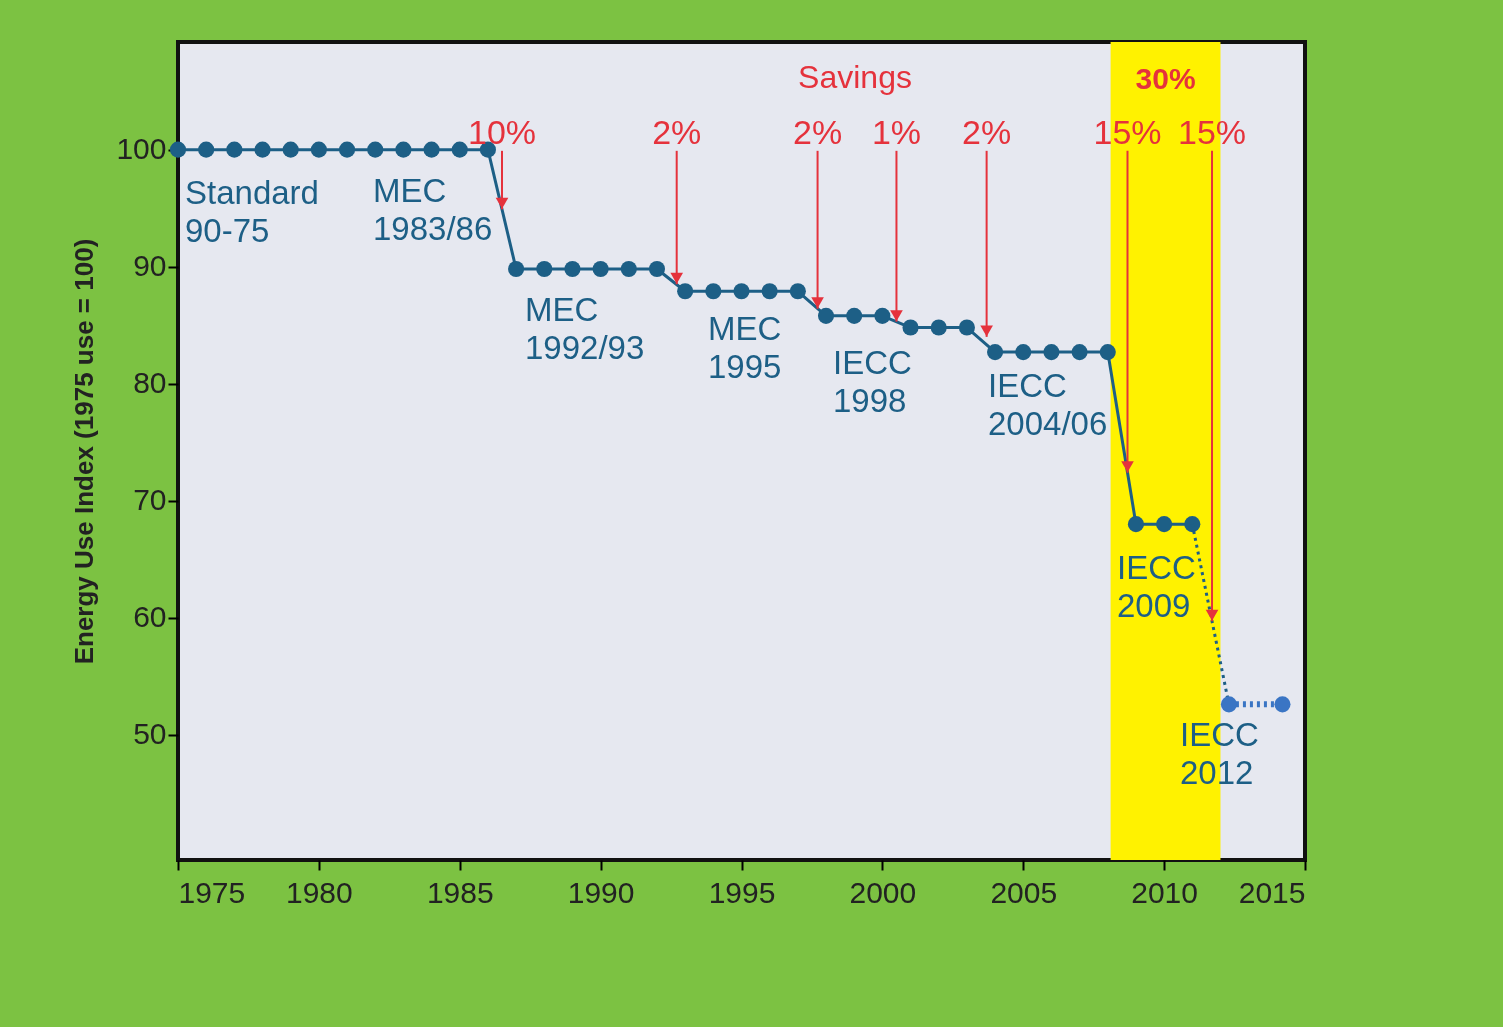 The width and height of the screenshot is (1503, 1027). Describe the element at coordinates (1024, 892) in the screenshot. I see `x-tick-label: 2005` at that location.